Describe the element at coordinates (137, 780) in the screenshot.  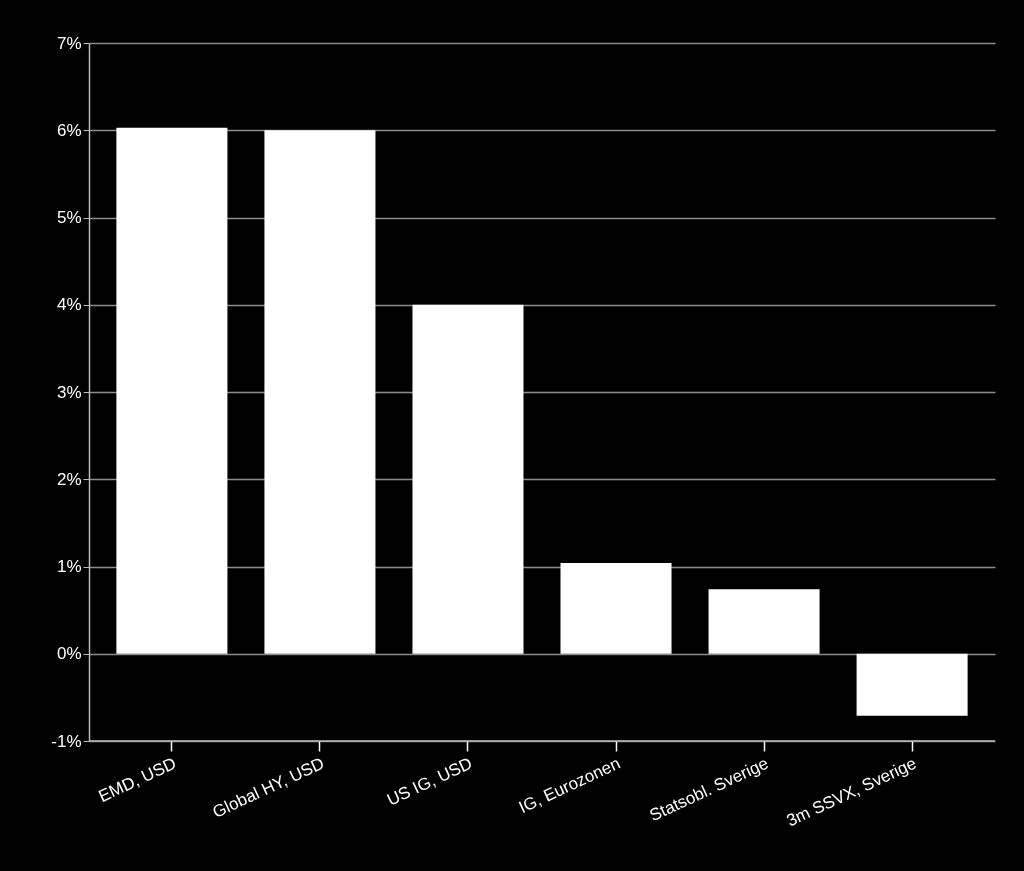
I see `x-tick-label: EMD, USD` at that location.